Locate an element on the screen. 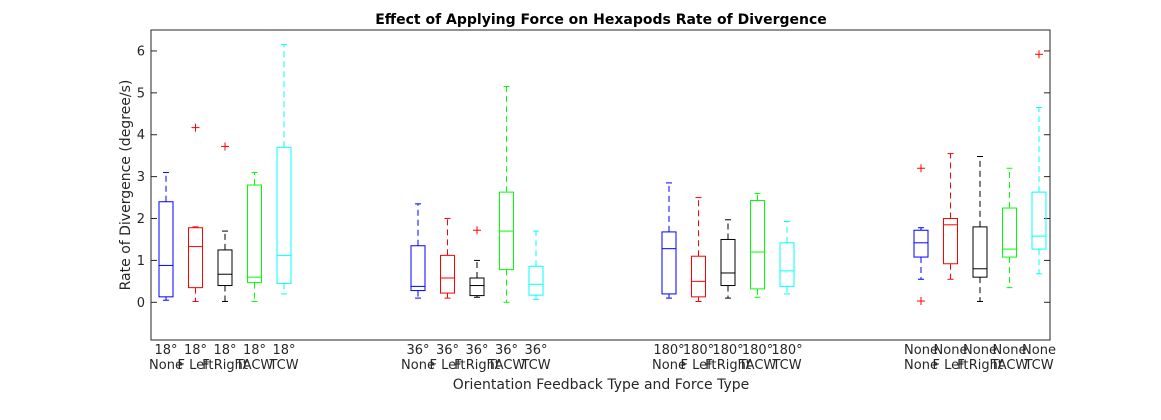 Image resolution: width=1161 pixels, height=420 pixels. y-tick-label: 6 is located at coordinates (141, 51).